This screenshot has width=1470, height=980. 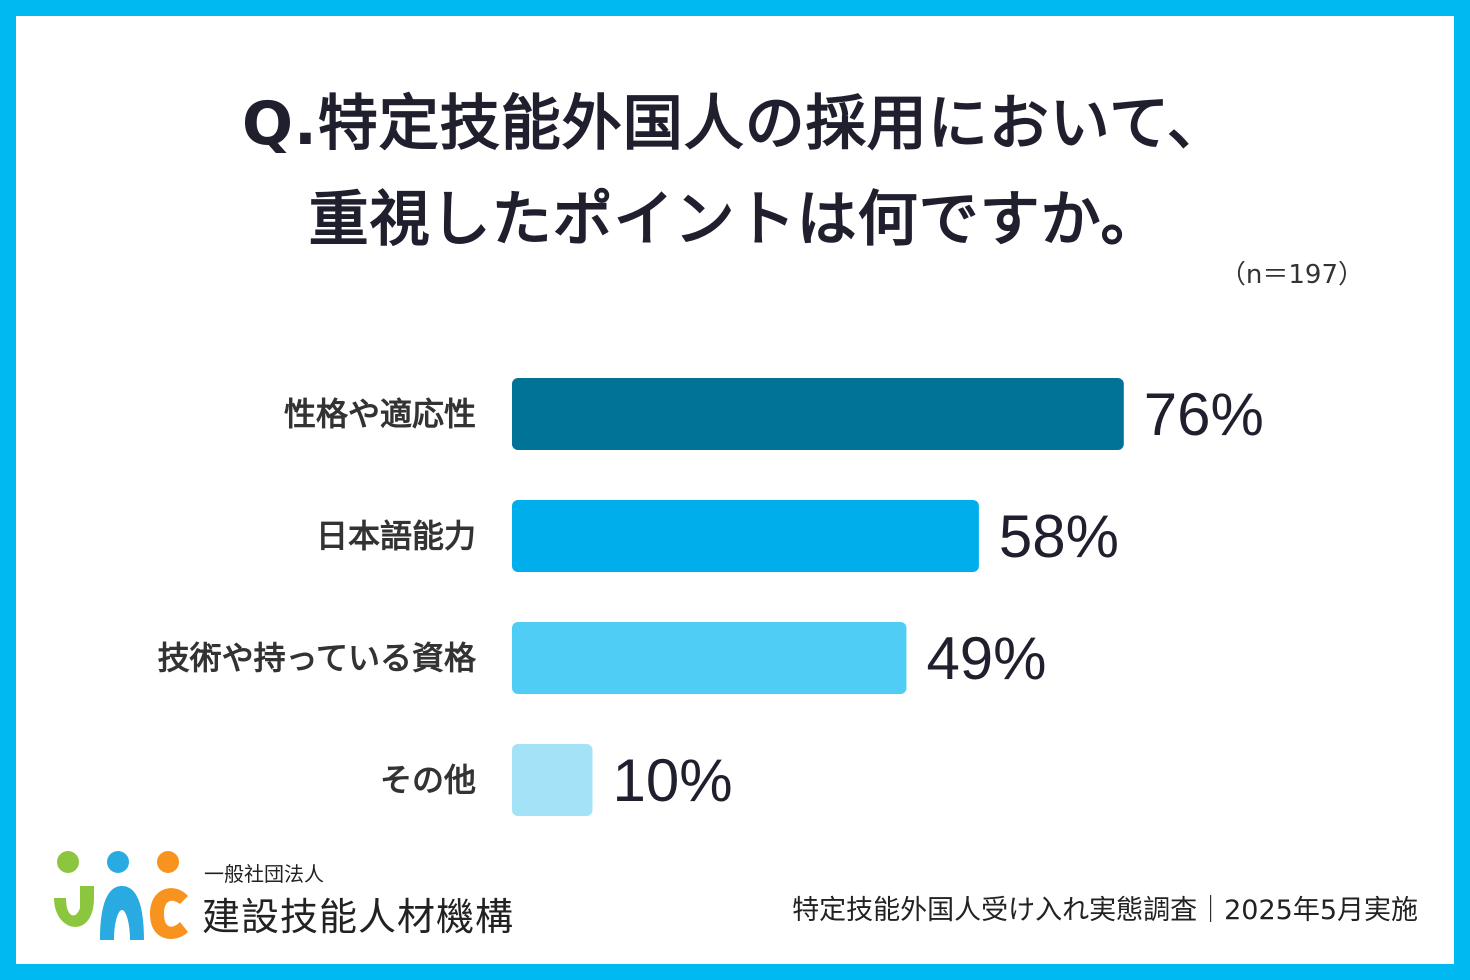 I want to click on logo-dot-blue, so click(x=118, y=862).